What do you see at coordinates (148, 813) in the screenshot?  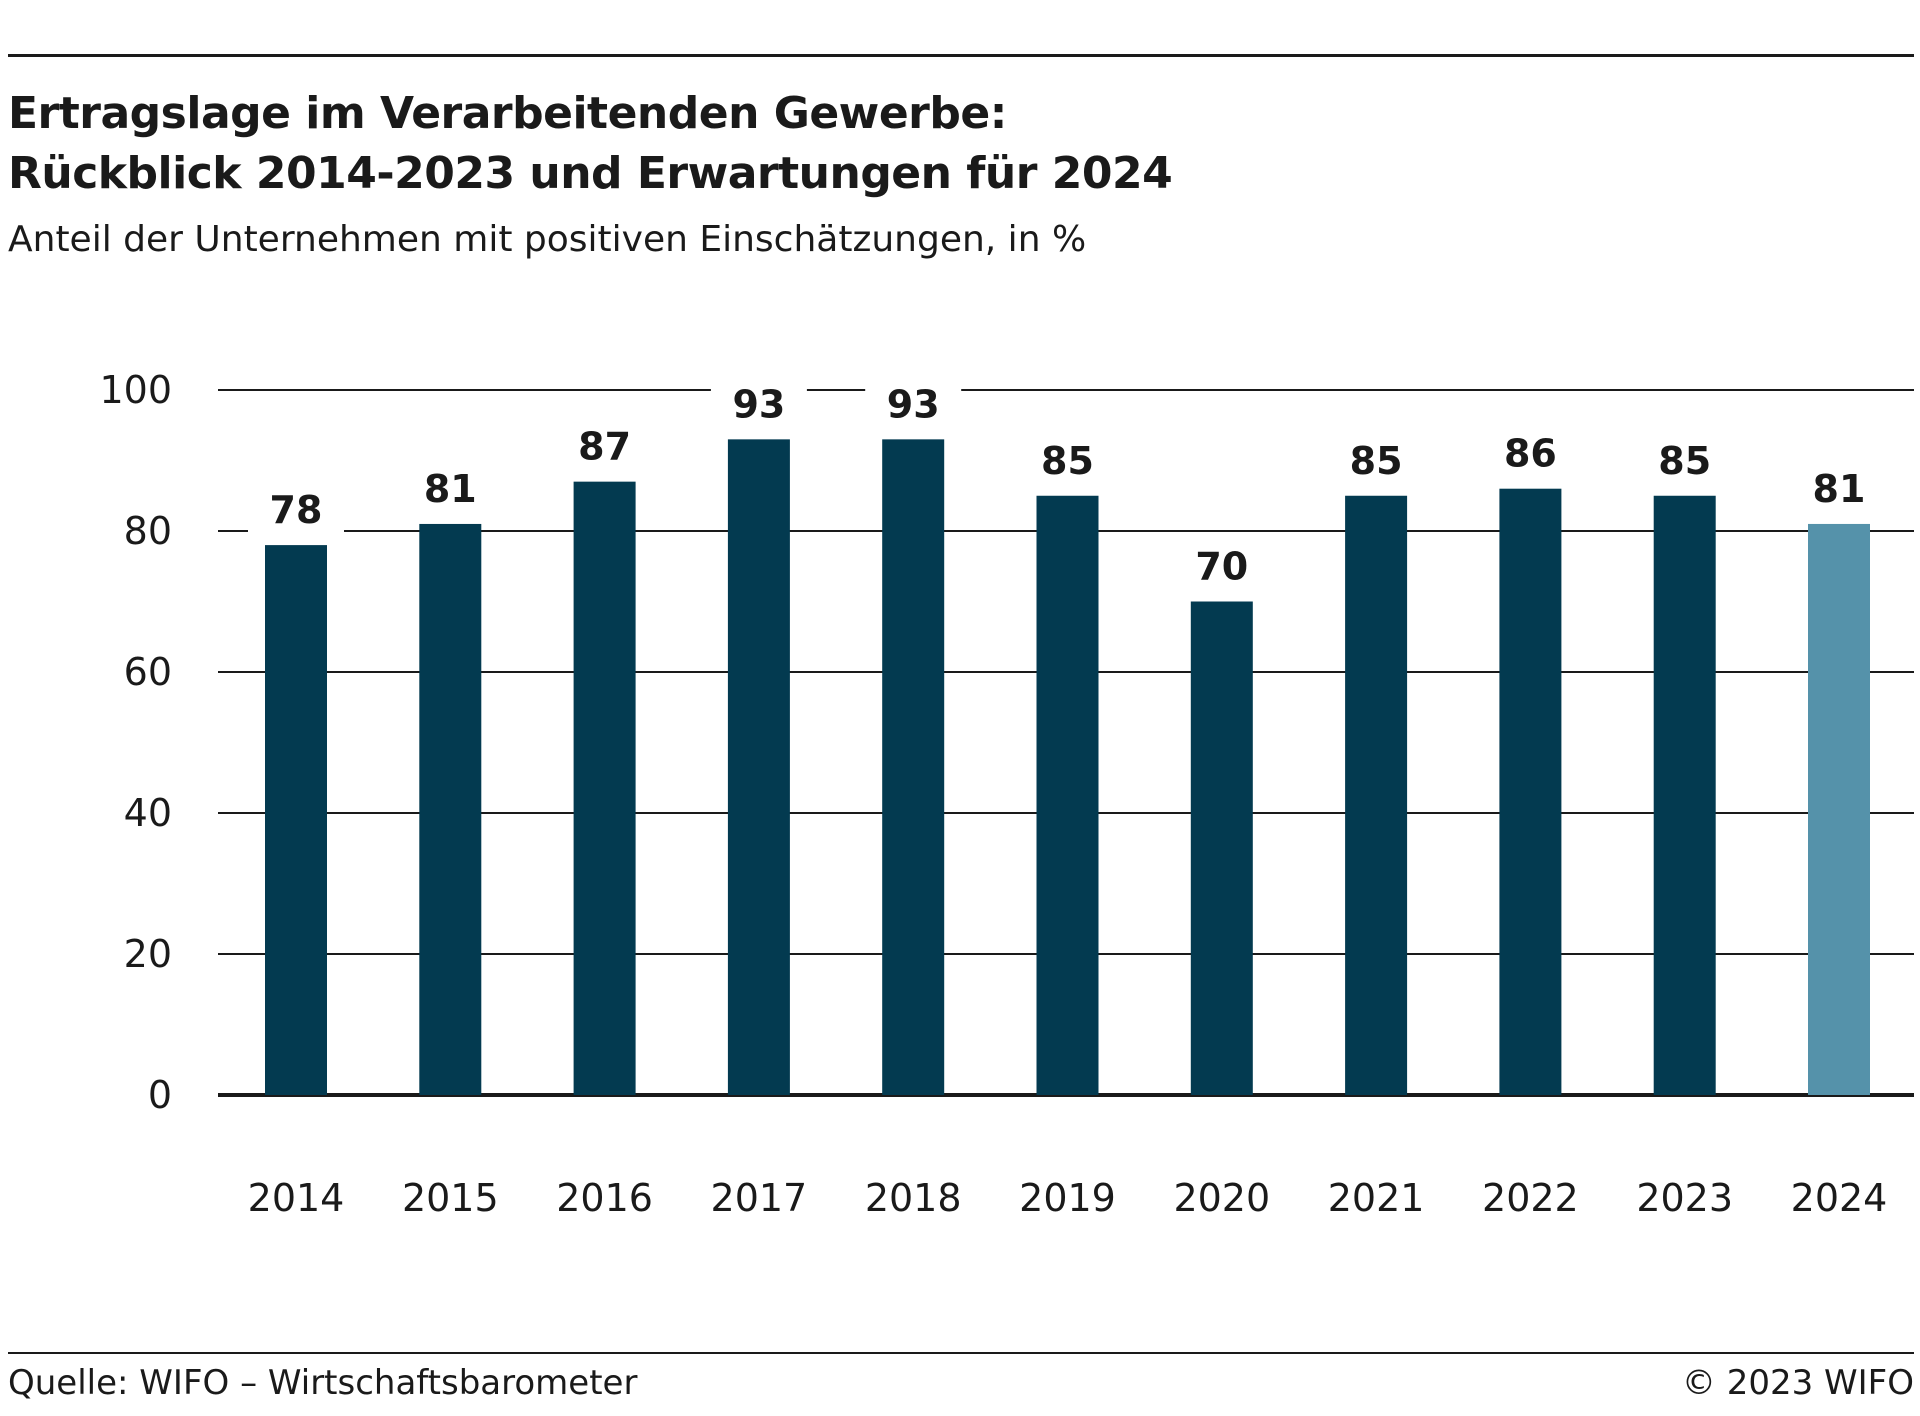 I see `y-tick-label: 40` at bounding box center [148, 813].